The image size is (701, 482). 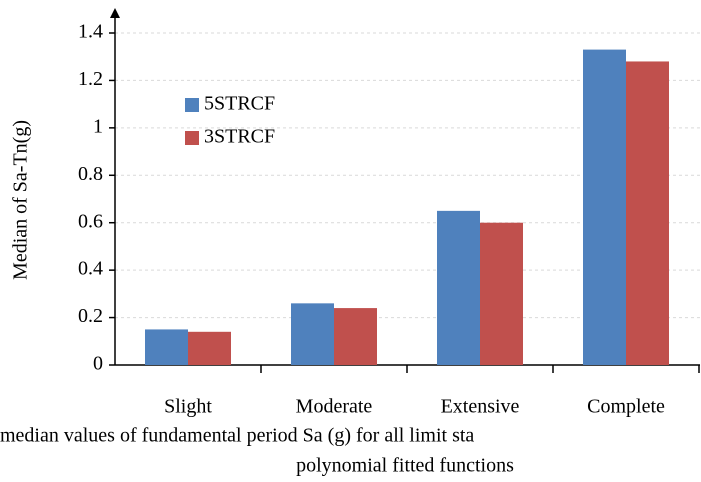 I want to click on x-tick-label: Slight, so click(x=188, y=407).